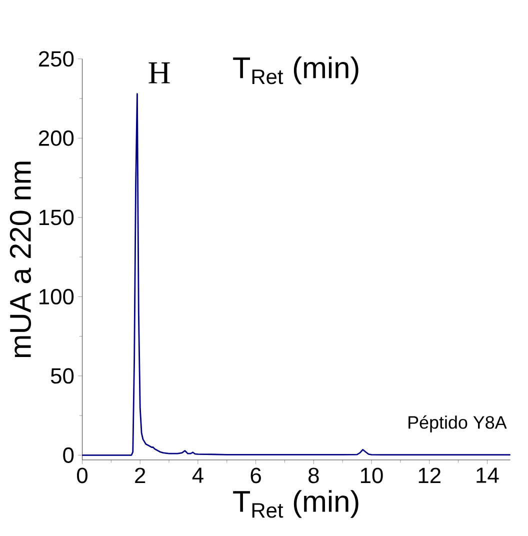  I want to click on y-tick-label: 250, so click(56, 59).